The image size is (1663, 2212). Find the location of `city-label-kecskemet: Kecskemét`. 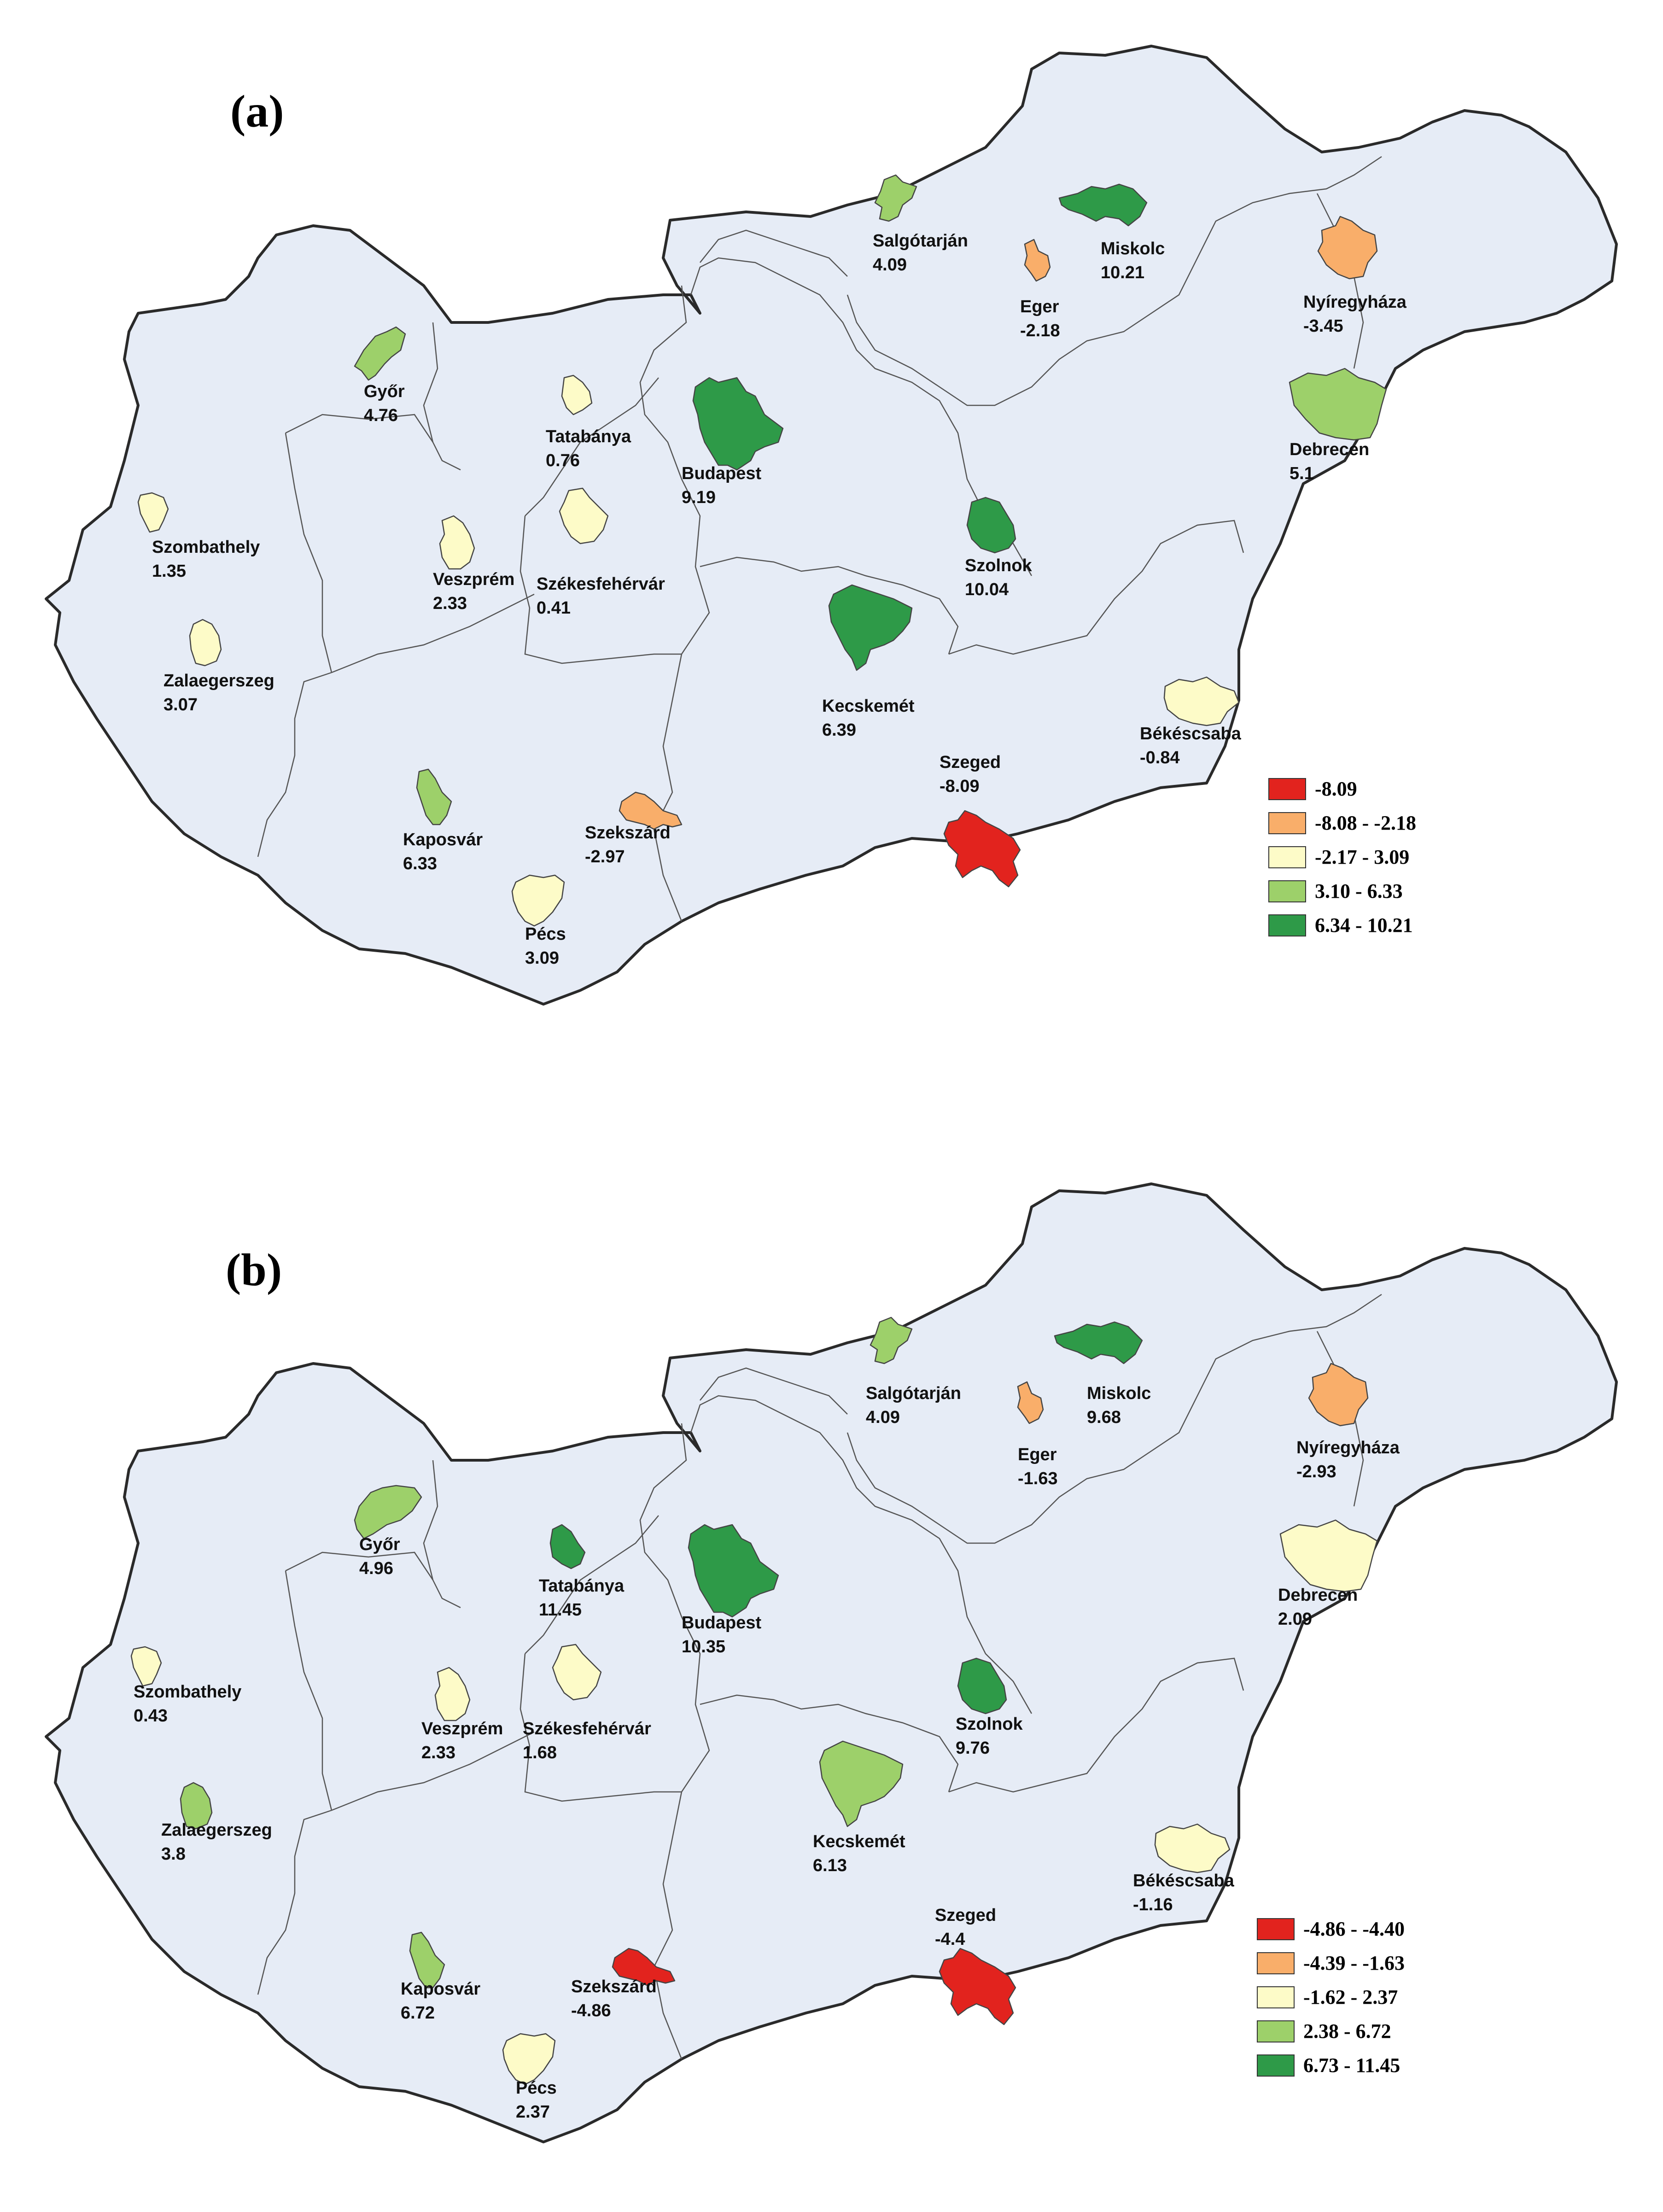

city-label-kecskemet: Kecskemét is located at coordinates (859, 1841).